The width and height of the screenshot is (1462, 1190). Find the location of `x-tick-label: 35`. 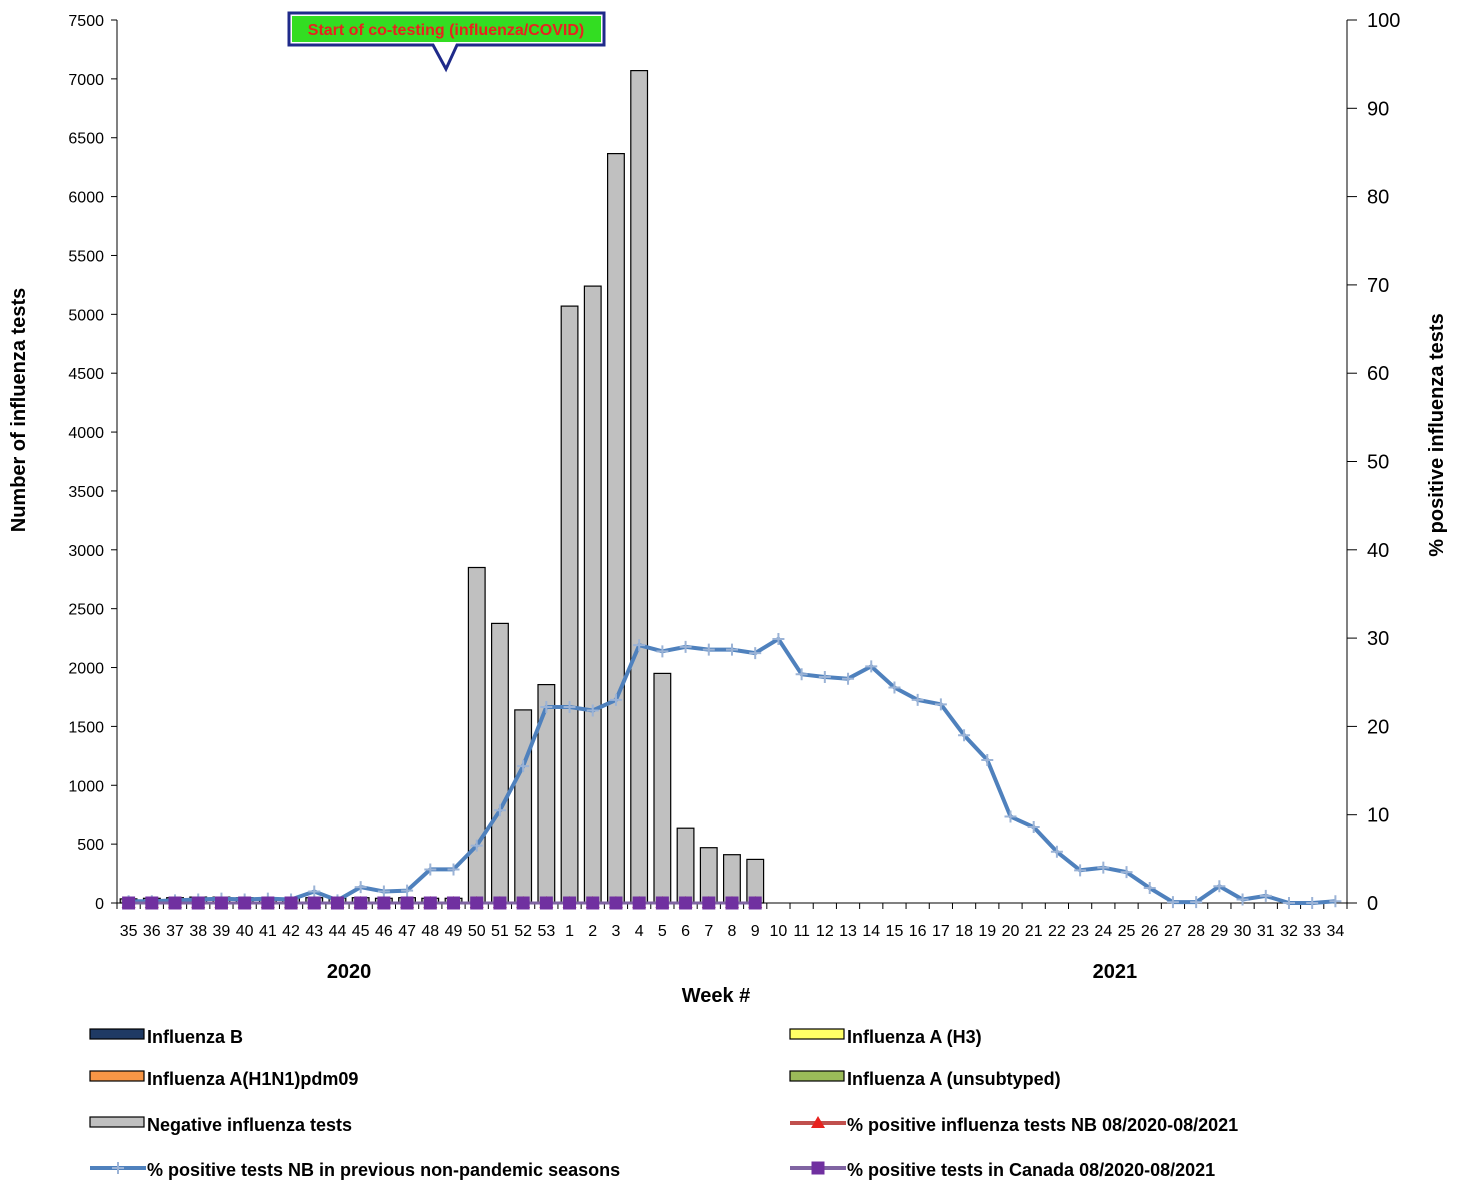

x-tick-label: 35 is located at coordinates (129, 931).